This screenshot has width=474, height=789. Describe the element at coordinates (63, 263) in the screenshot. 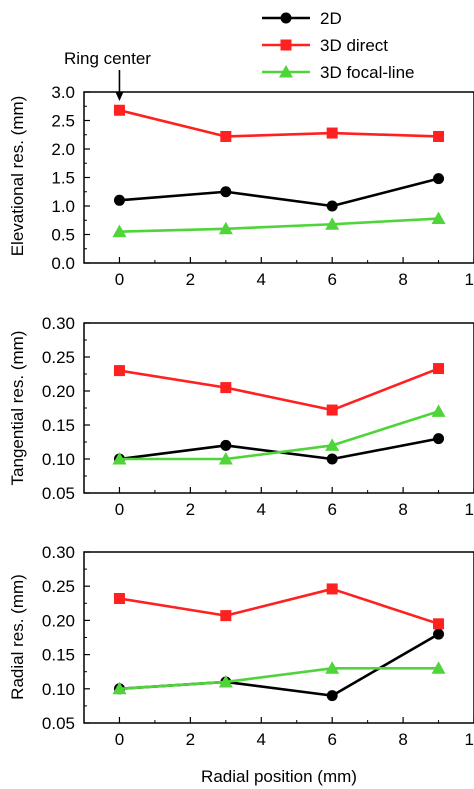

I see `y-tick-label: 0.0` at that location.